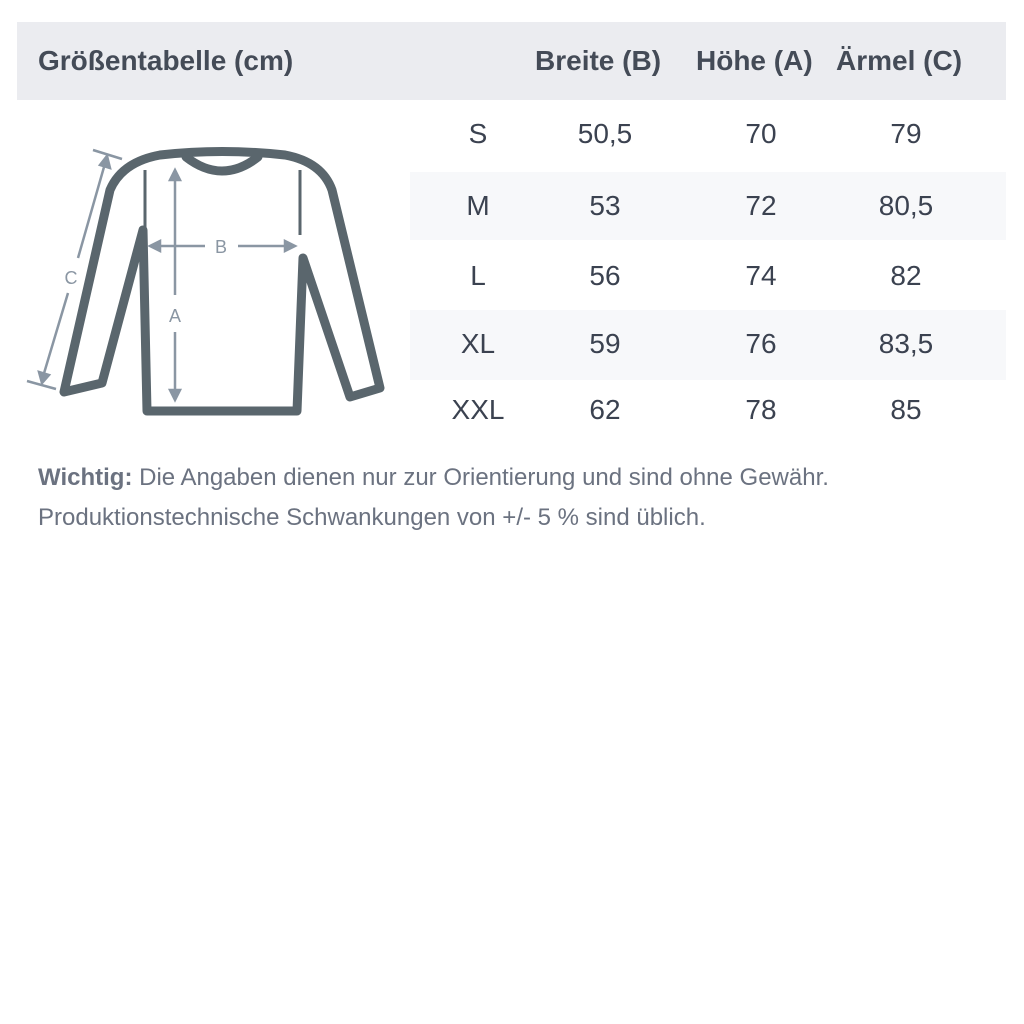 The width and height of the screenshot is (1024, 1024). What do you see at coordinates (478, 133) in the screenshot?
I see `size-label: S` at bounding box center [478, 133].